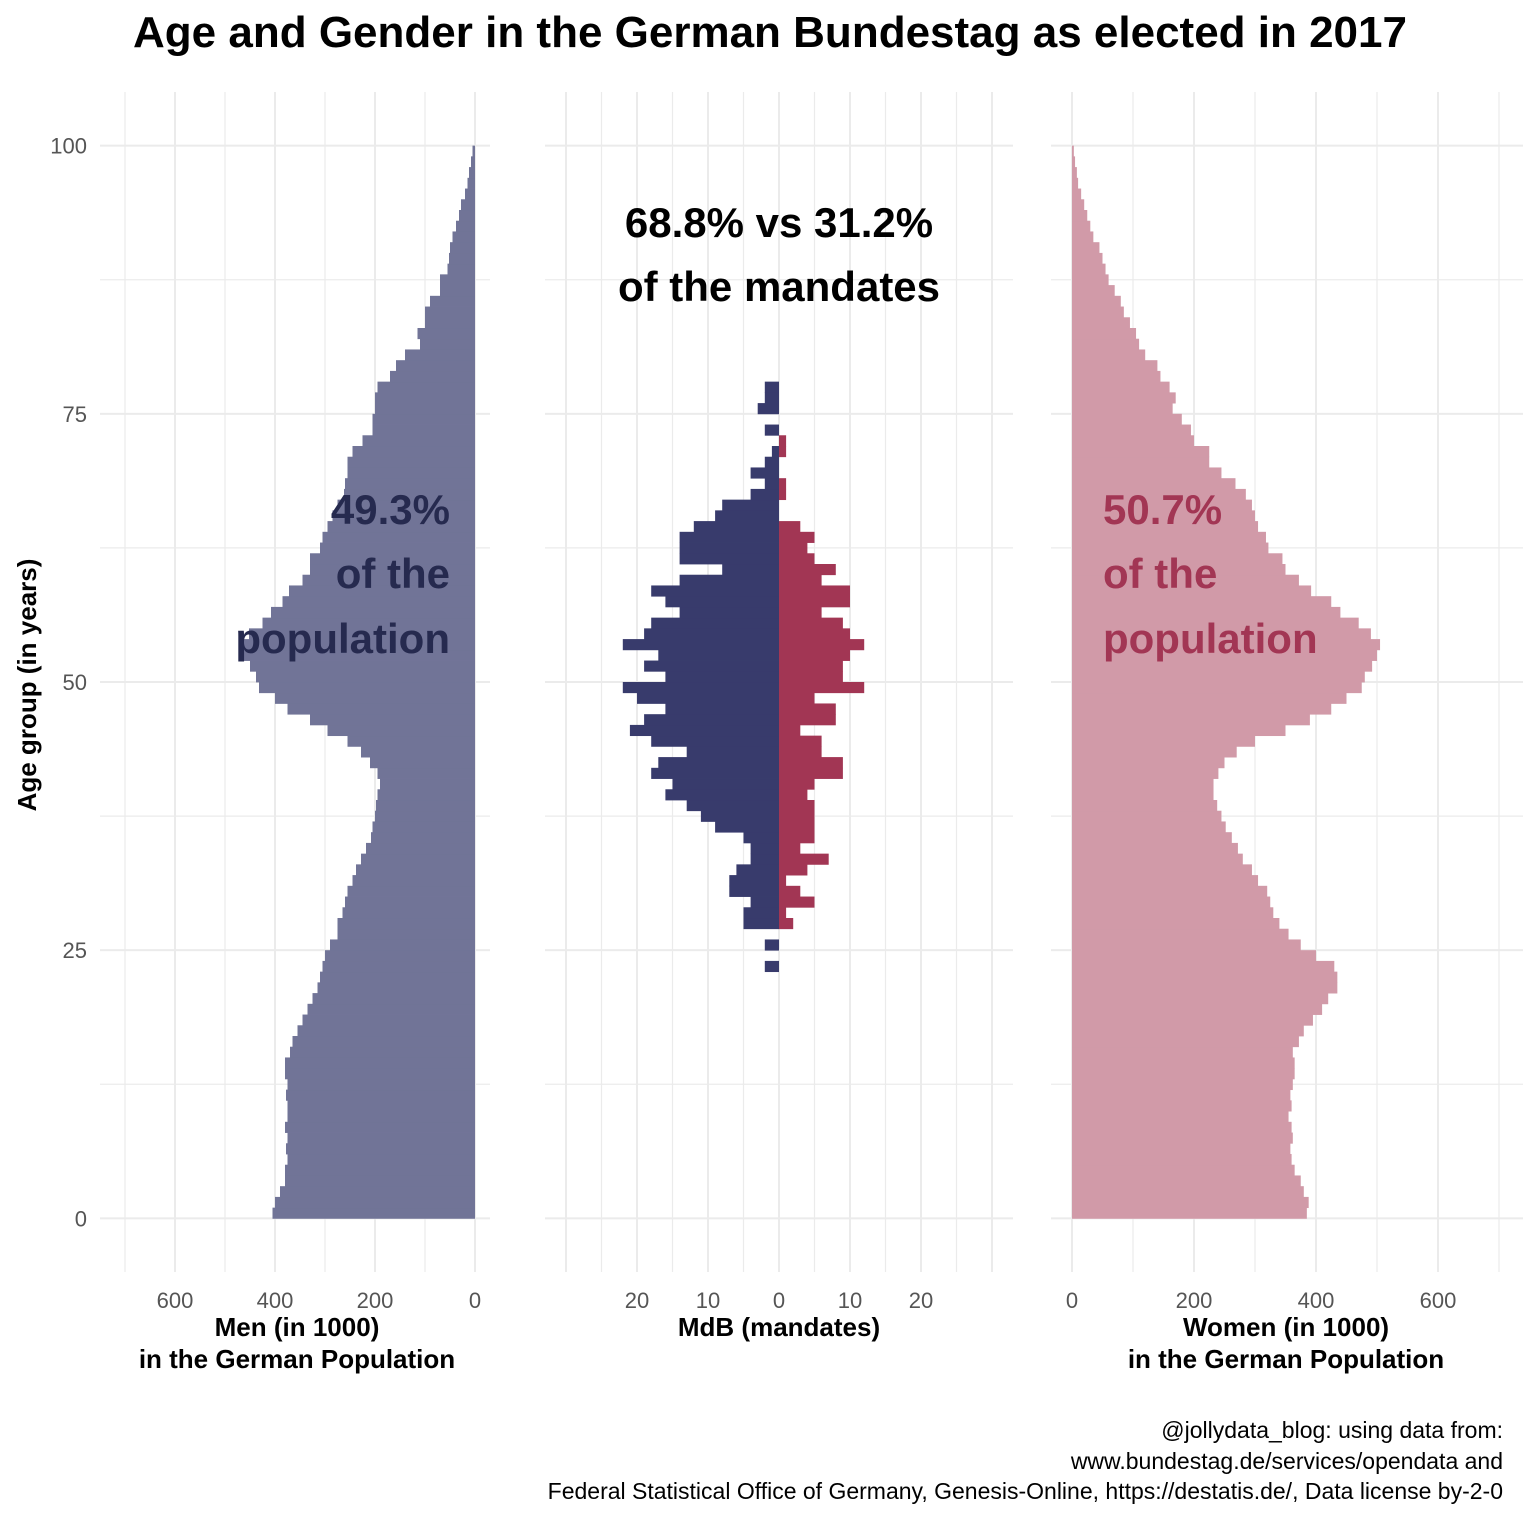 Image resolution: width=1536 pixels, height=1536 pixels. What do you see at coordinates (1160, 573) in the screenshot?
I see `annotation-women-line2: of the` at bounding box center [1160, 573].